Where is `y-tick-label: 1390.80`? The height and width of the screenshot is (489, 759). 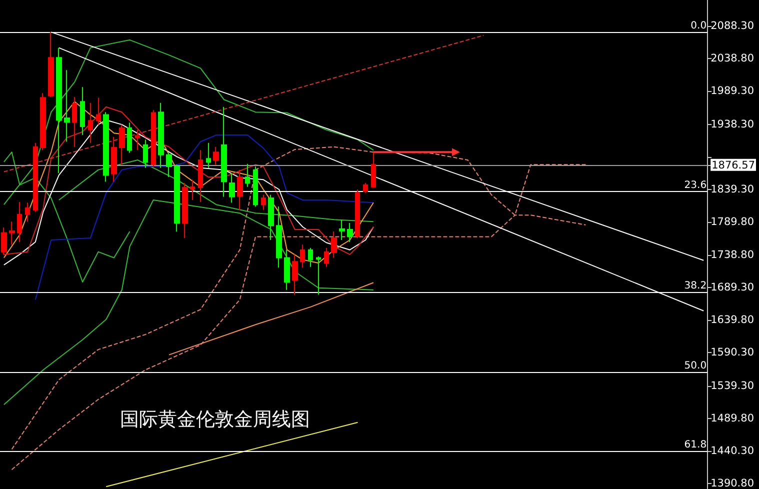
y-tick-label: 1390.80 is located at coordinates (732, 483).